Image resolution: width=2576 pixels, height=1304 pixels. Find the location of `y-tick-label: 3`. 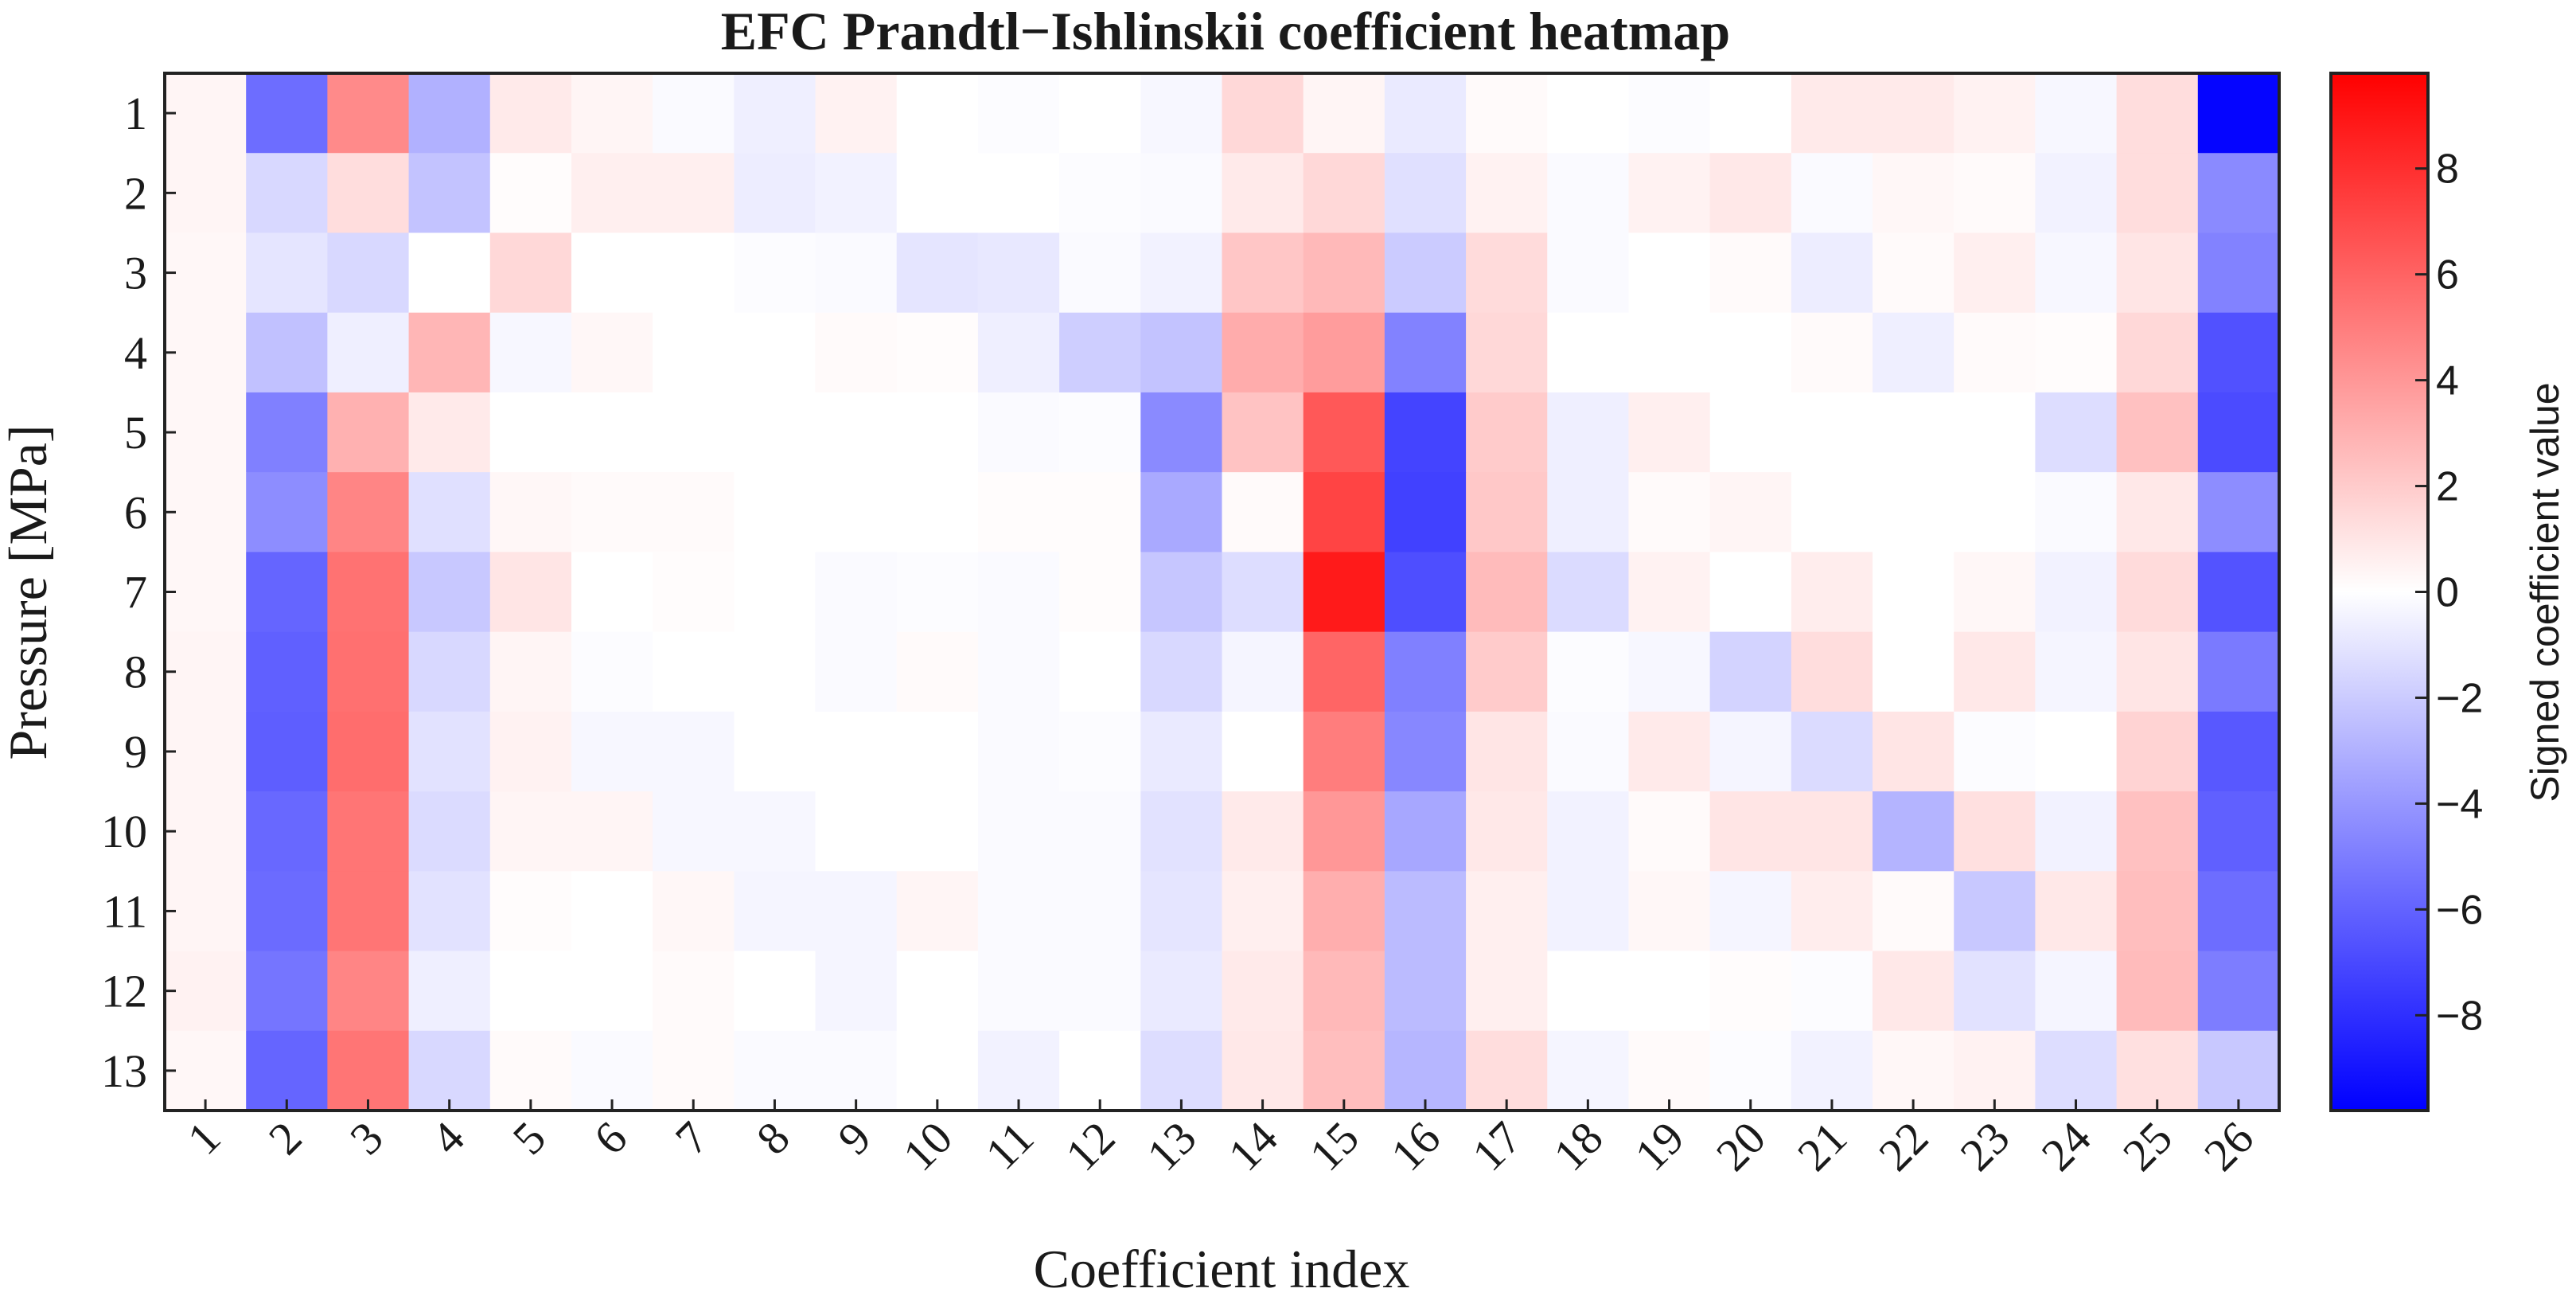

y-tick-label: 3 is located at coordinates (135, 273).